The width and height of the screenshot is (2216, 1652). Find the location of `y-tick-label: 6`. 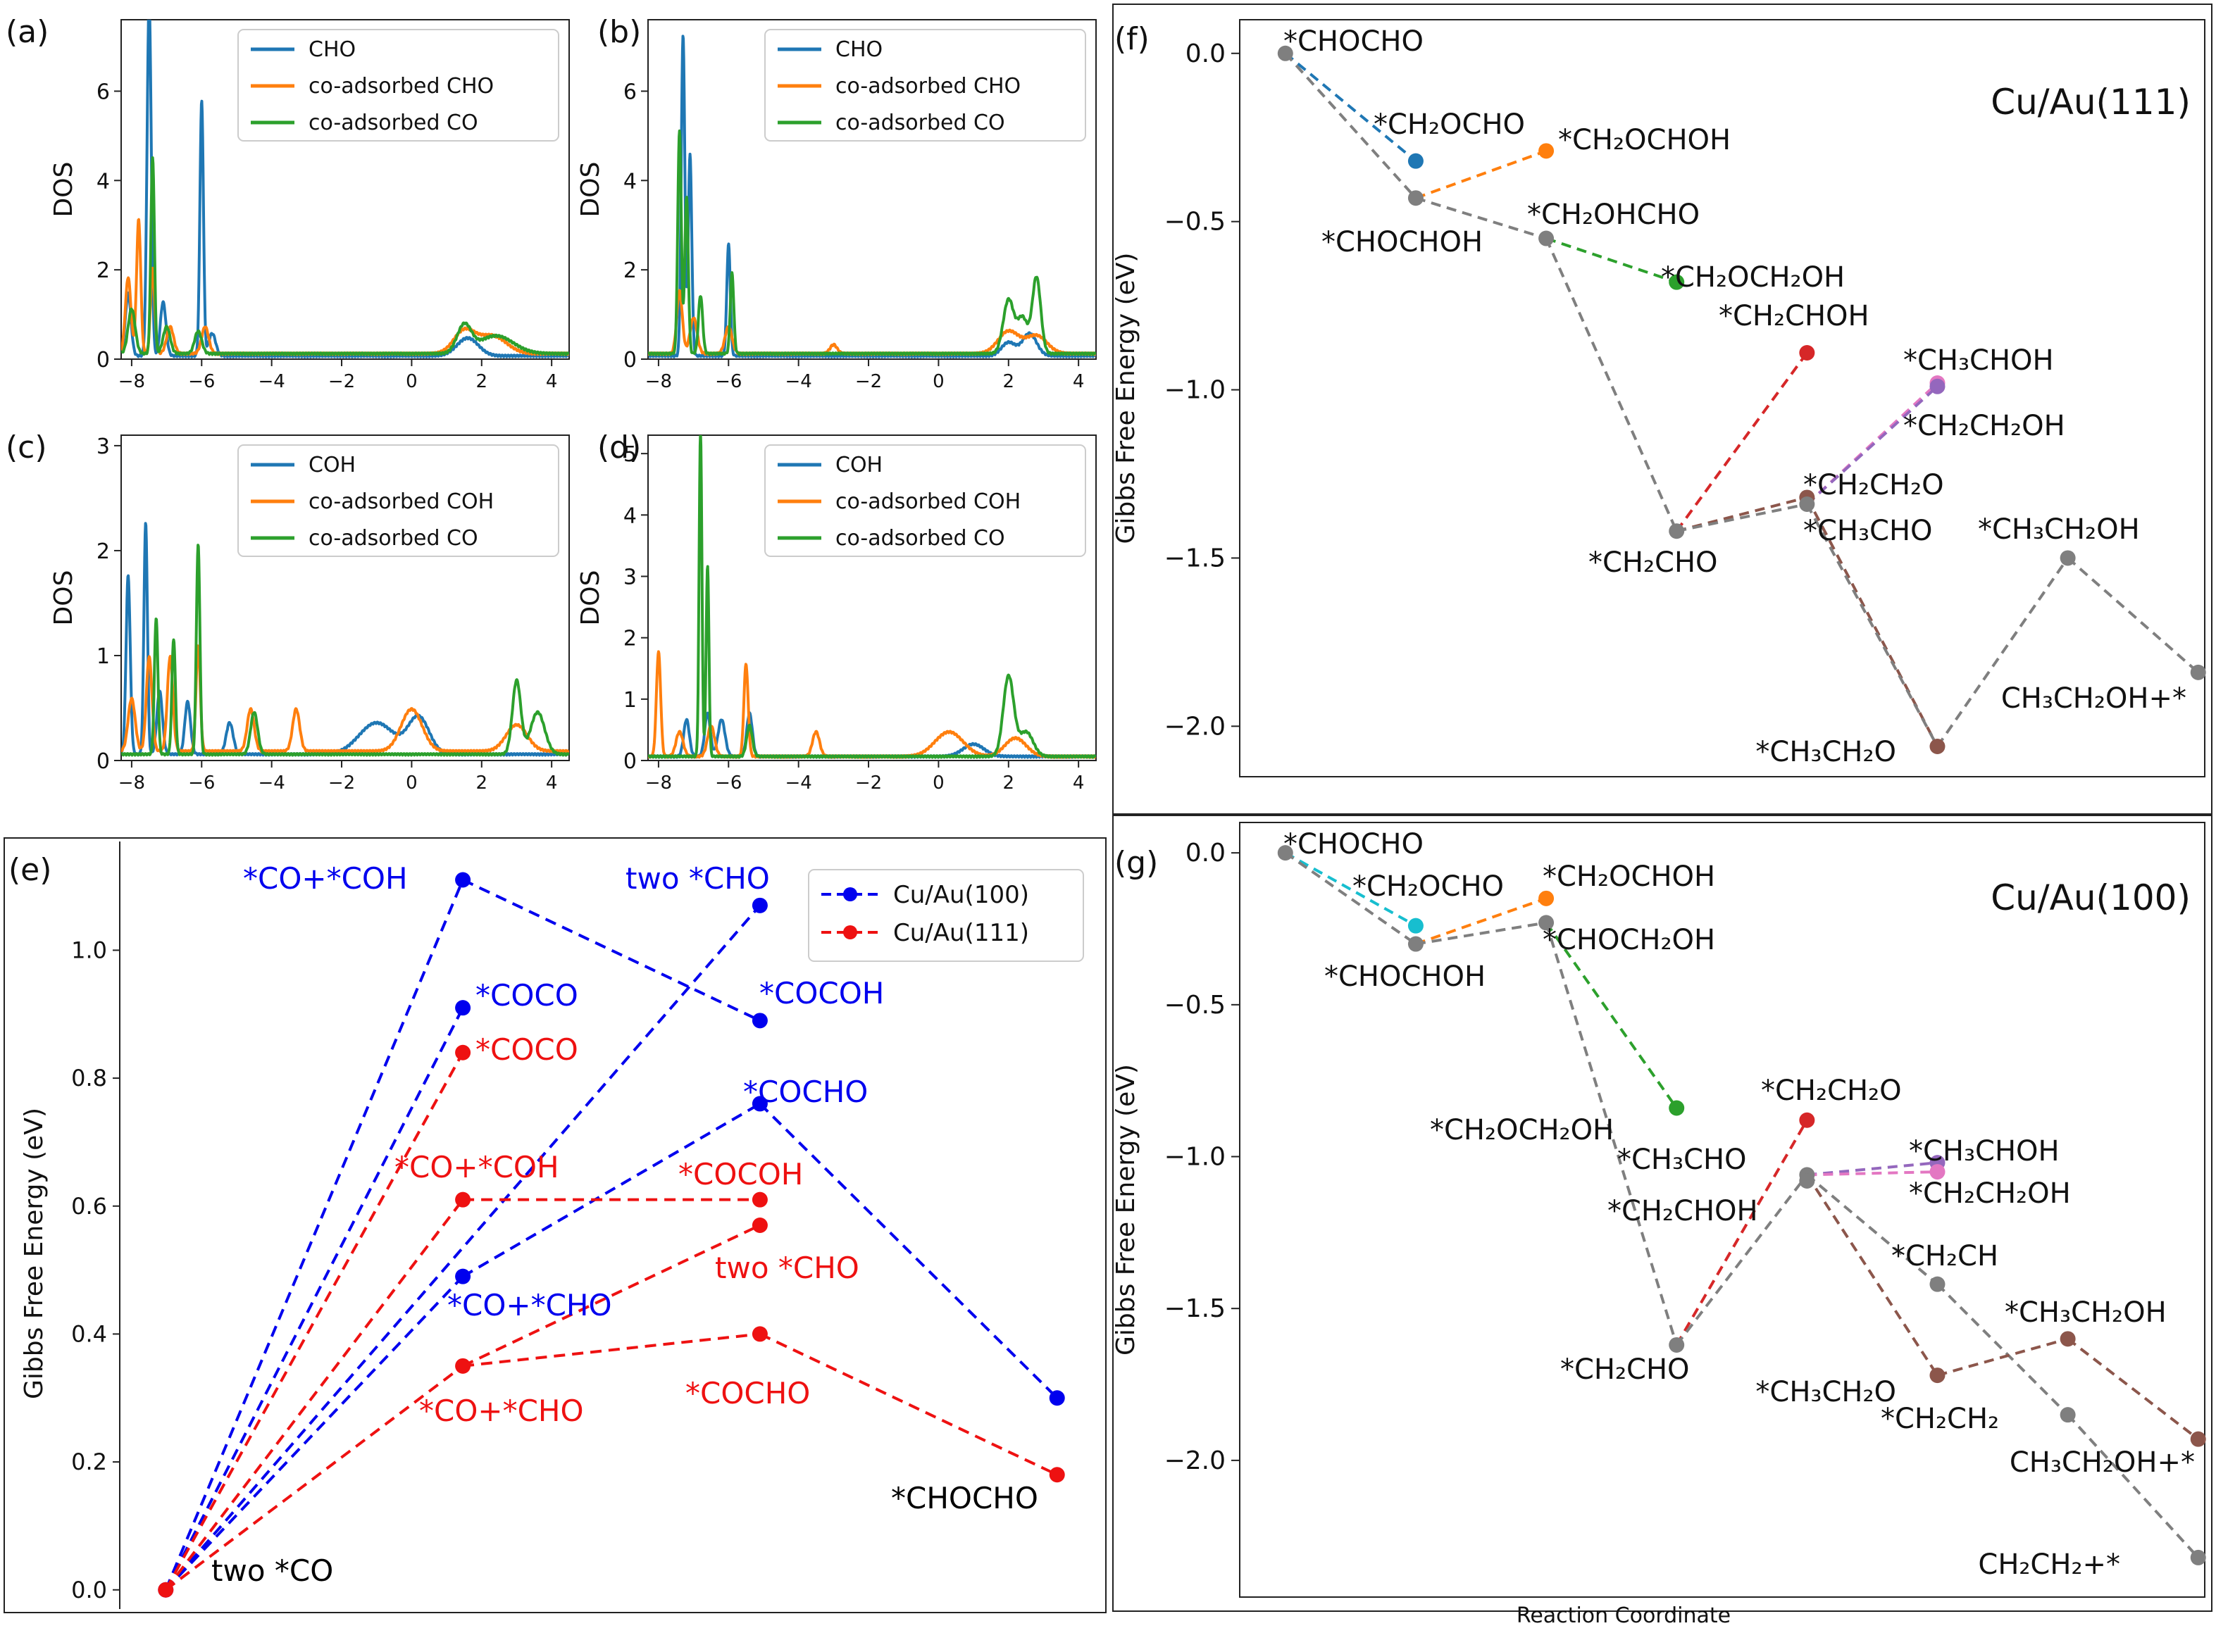

y-tick-label: 6 is located at coordinates (103, 92).